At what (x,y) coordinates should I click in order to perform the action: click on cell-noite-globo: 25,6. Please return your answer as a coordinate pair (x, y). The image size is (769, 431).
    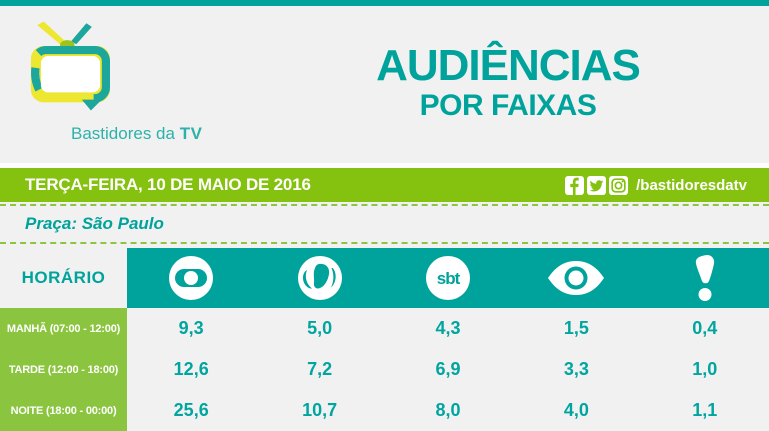
    Looking at the image, I should click on (191, 410).